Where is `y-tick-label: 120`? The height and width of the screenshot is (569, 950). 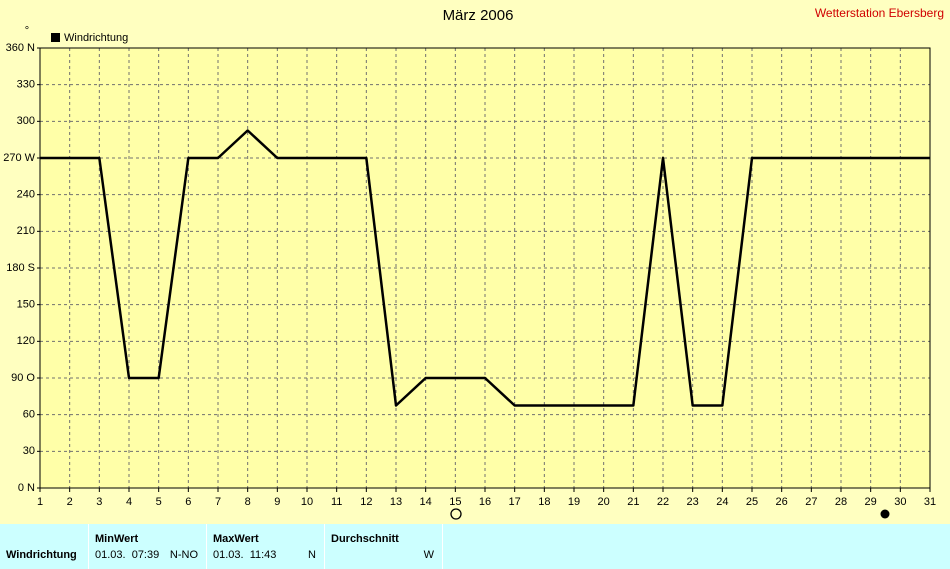 y-tick-label: 120 is located at coordinates (26, 341).